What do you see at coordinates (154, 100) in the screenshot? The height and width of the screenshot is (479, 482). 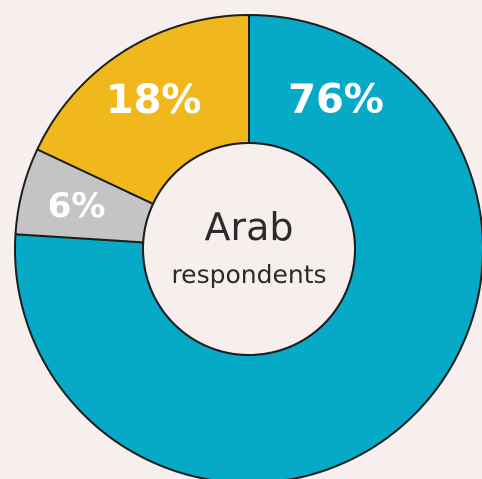 I see `slice-label-18: 18%` at bounding box center [154, 100].